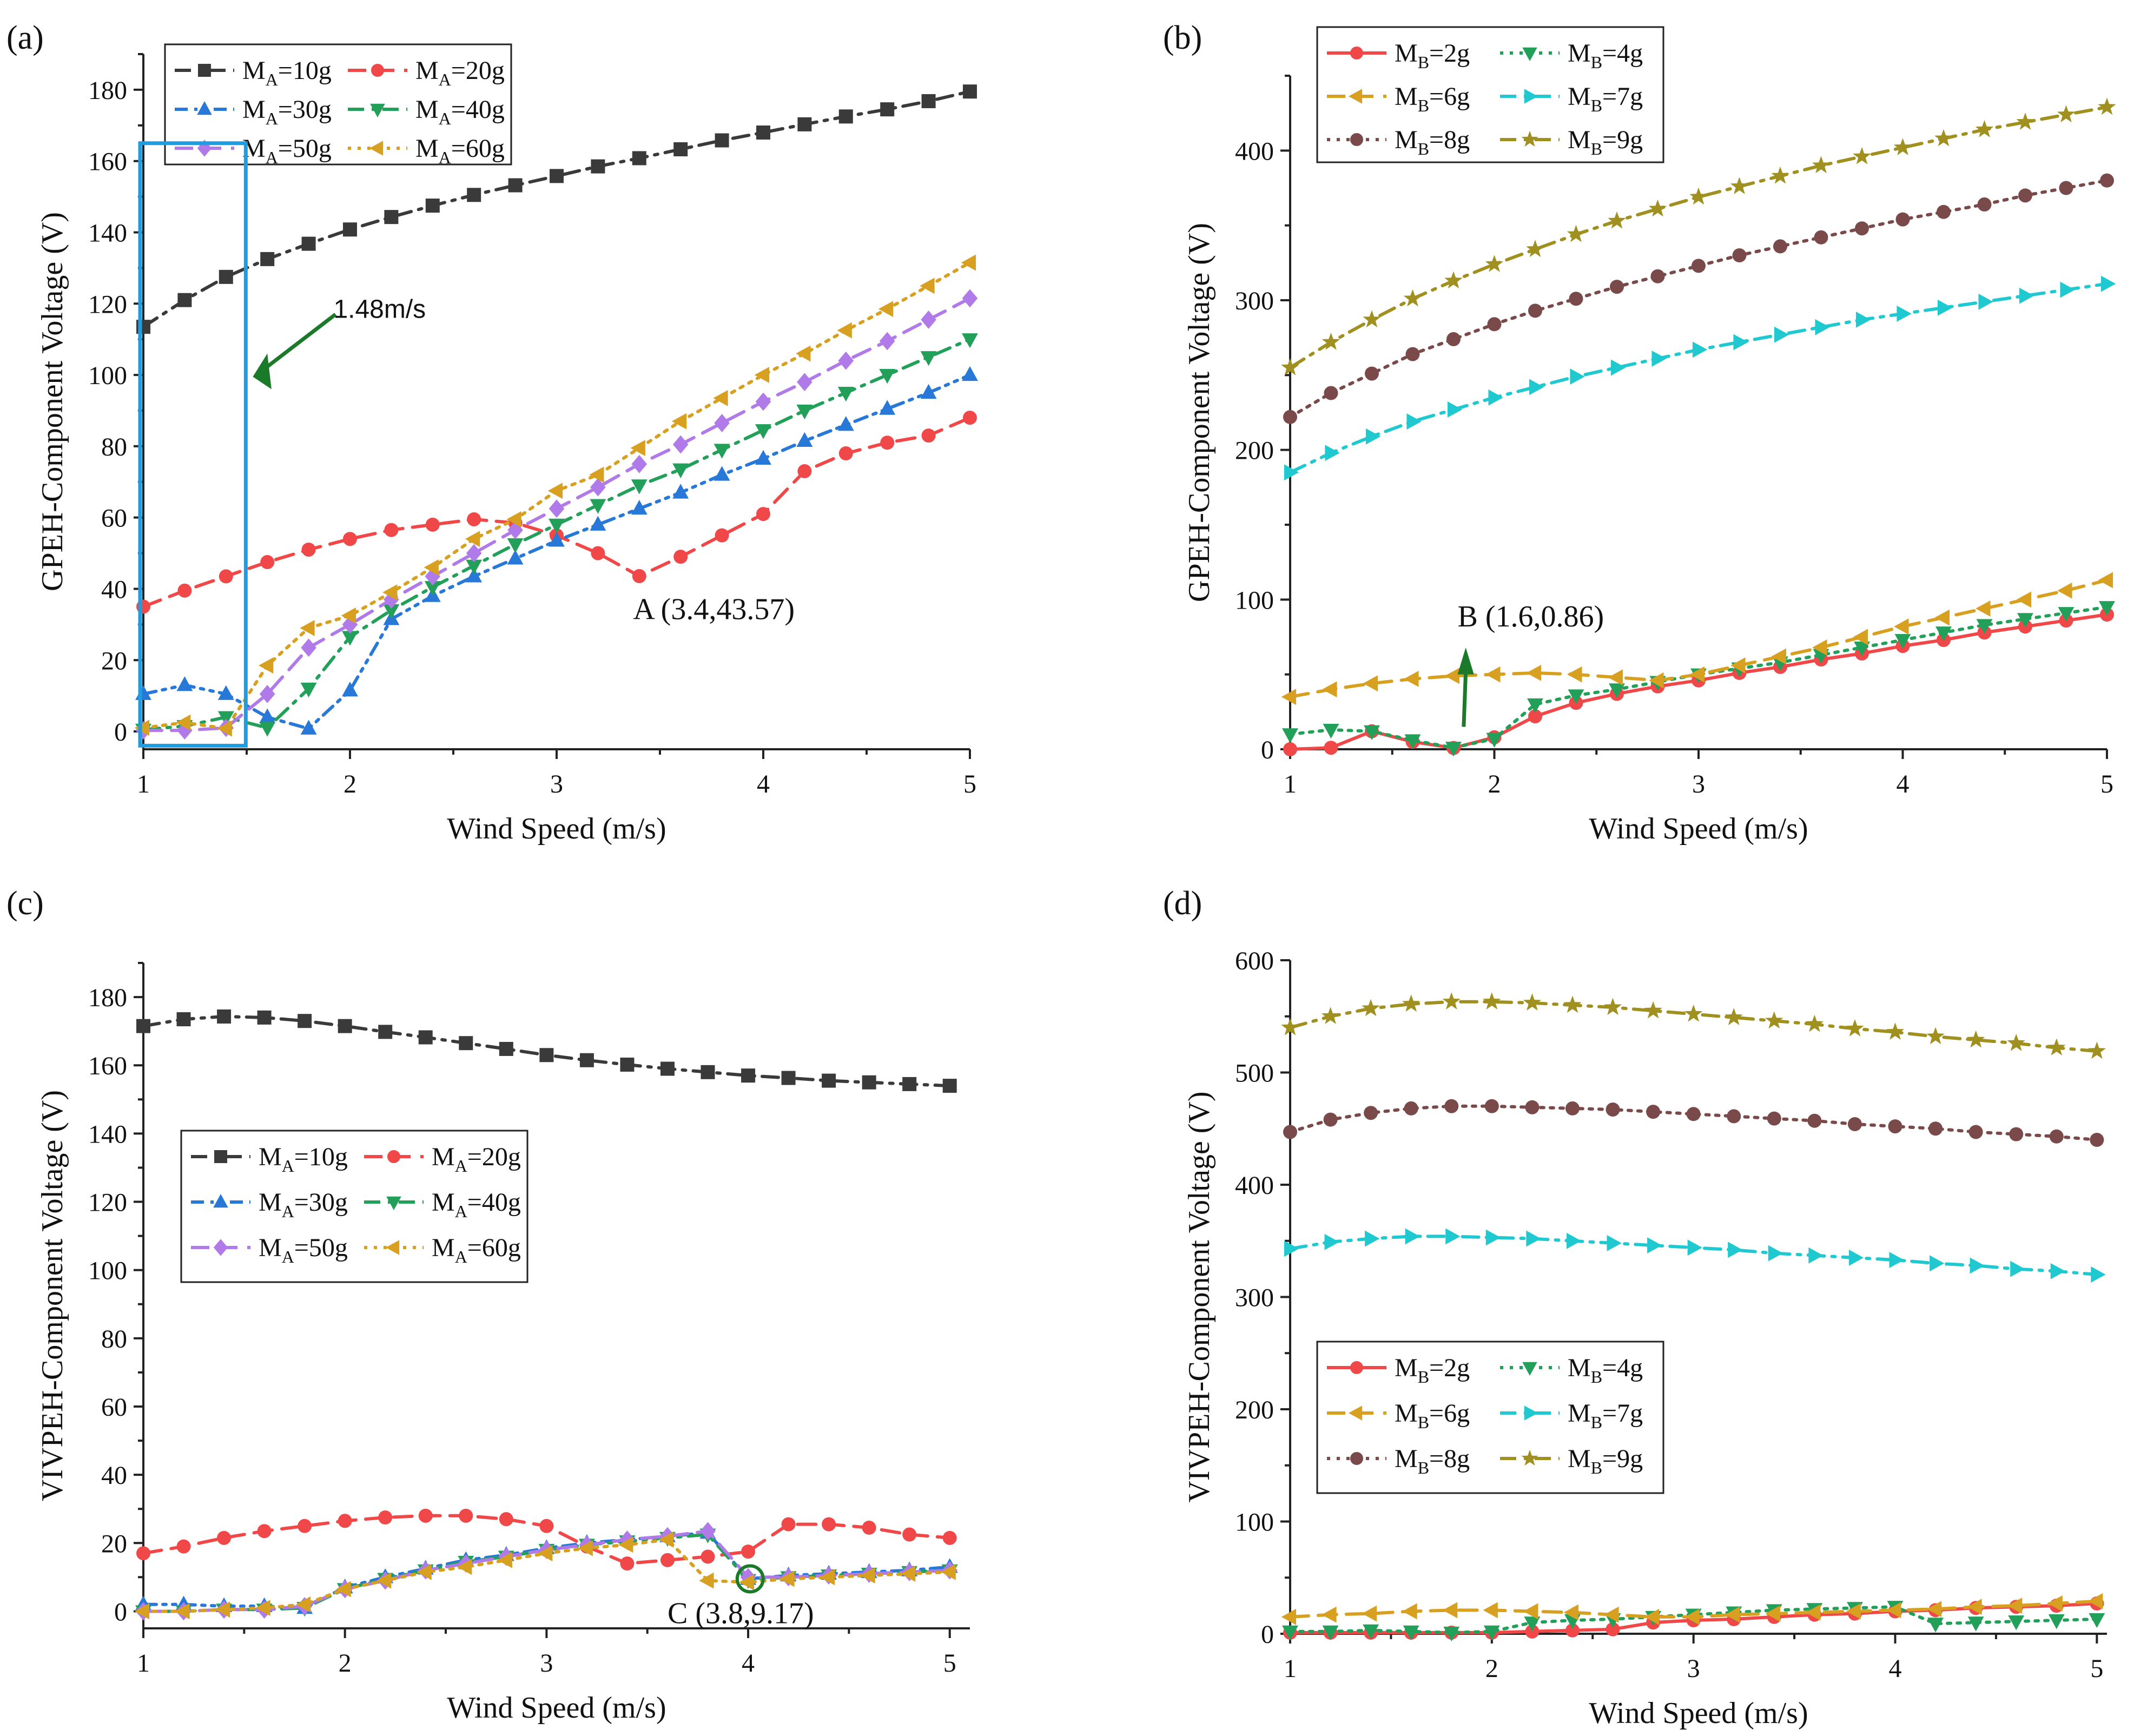 The image size is (2134, 1736). I want to click on legend-label: MA=30g, so click(287, 112).